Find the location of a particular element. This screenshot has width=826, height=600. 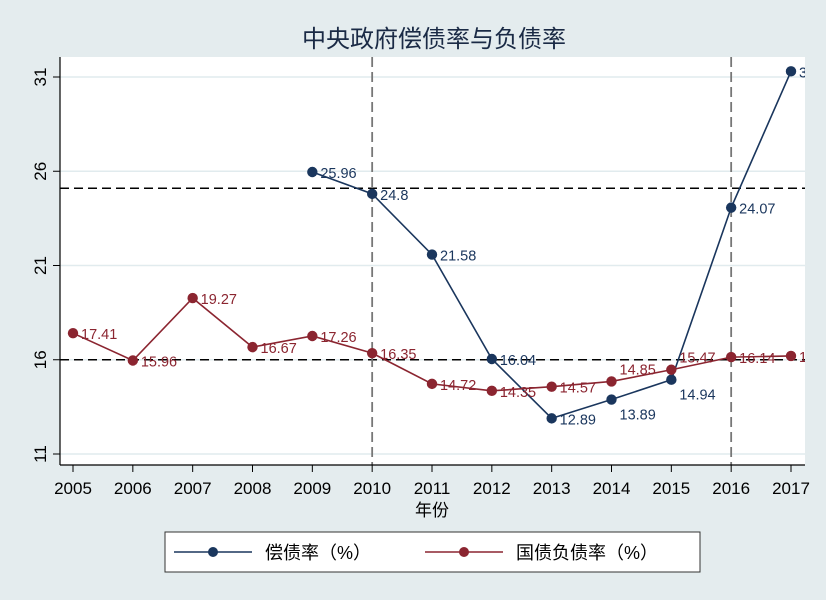

legend-label-debt-service: 偿债率（%） is located at coordinates (318, 553).